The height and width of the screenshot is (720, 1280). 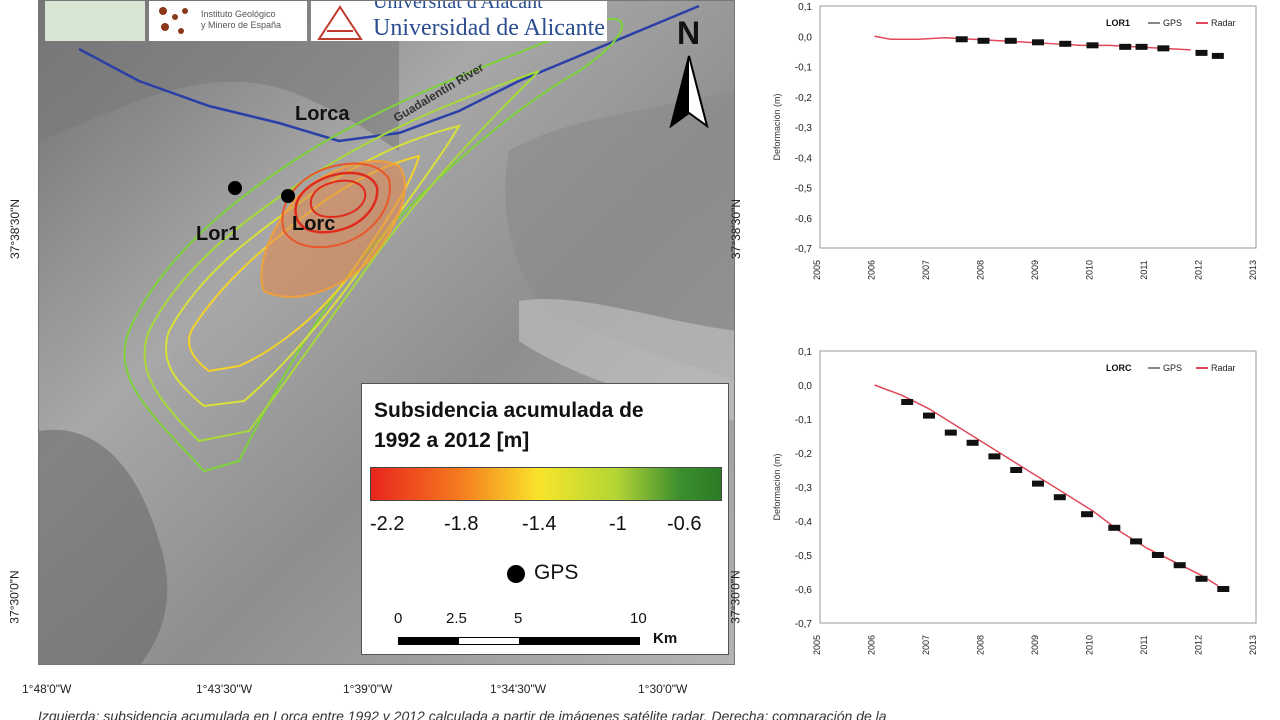 What do you see at coordinates (1118, 23) in the screenshot?
I see `station-label: LOR1` at bounding box center [1118, 23].